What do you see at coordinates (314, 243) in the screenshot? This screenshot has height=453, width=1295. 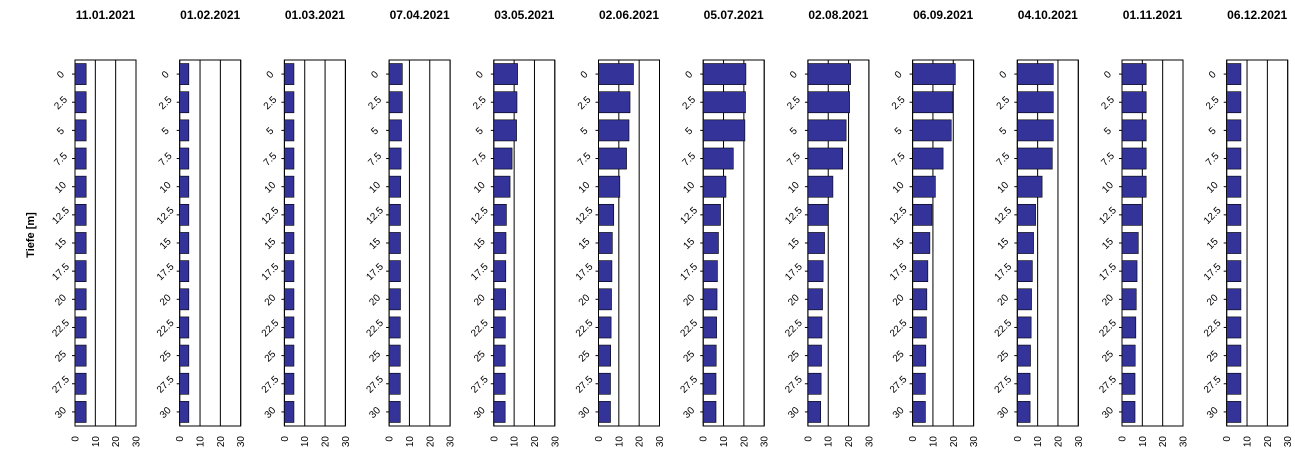 I see `plot-frame` at bounding box center [314, 243].